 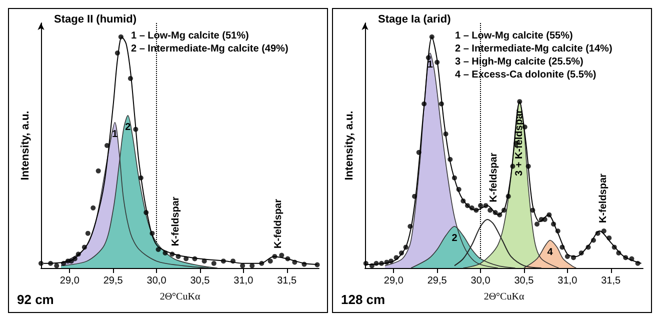 I want to click on annotation: 1 – Low-Mg calcite (51%), so click(x=190, y=36).